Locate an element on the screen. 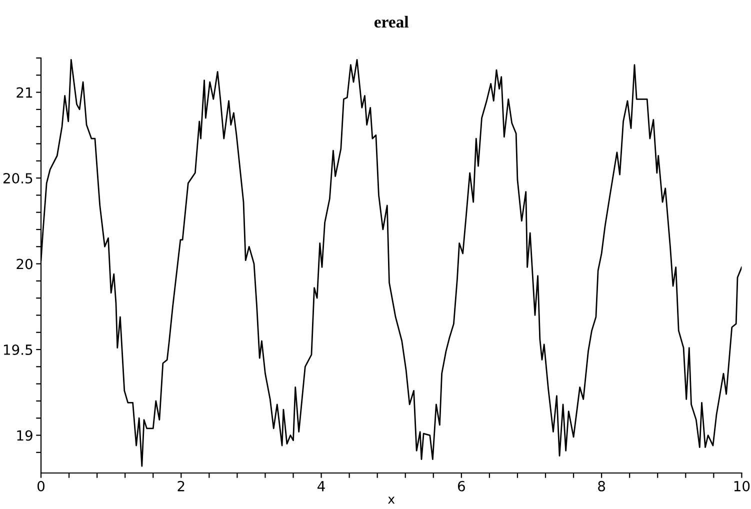 The image size is (751, 509). x-tick-label: 4 is located at coordinates (321, 486).